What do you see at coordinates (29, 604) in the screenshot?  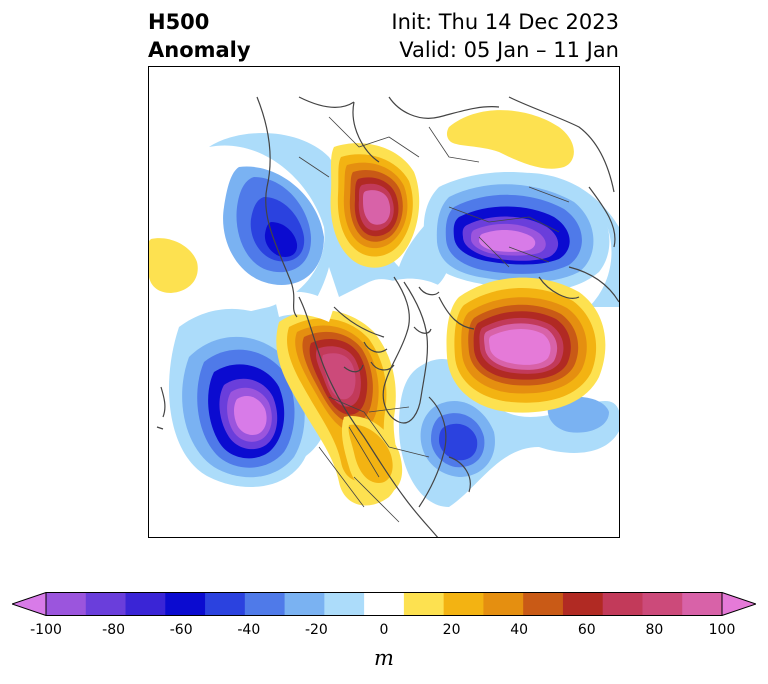 I see `colorbar-extend-min` at bounding box center [29, 604].